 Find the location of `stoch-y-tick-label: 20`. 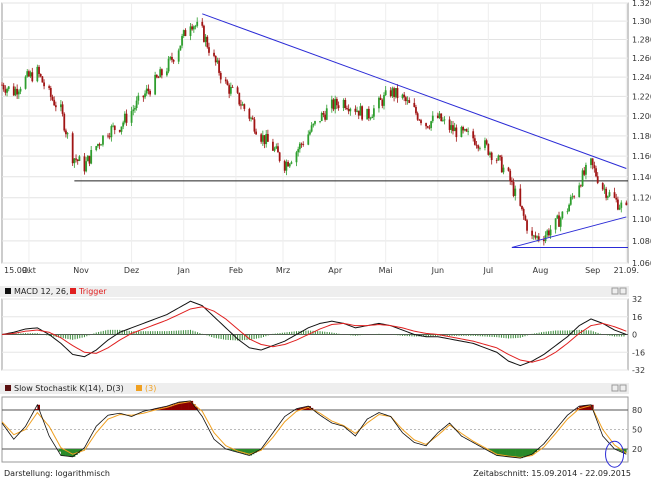

stoch-y-tick-label: 20 is located at coordinates (637, 449).